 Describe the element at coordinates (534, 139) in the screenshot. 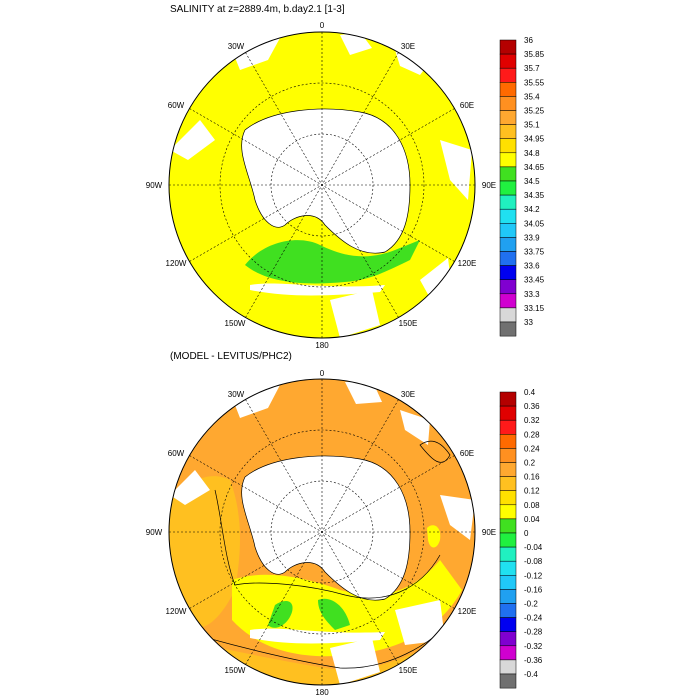

I see `colorbar-label: 34.95` at that location.